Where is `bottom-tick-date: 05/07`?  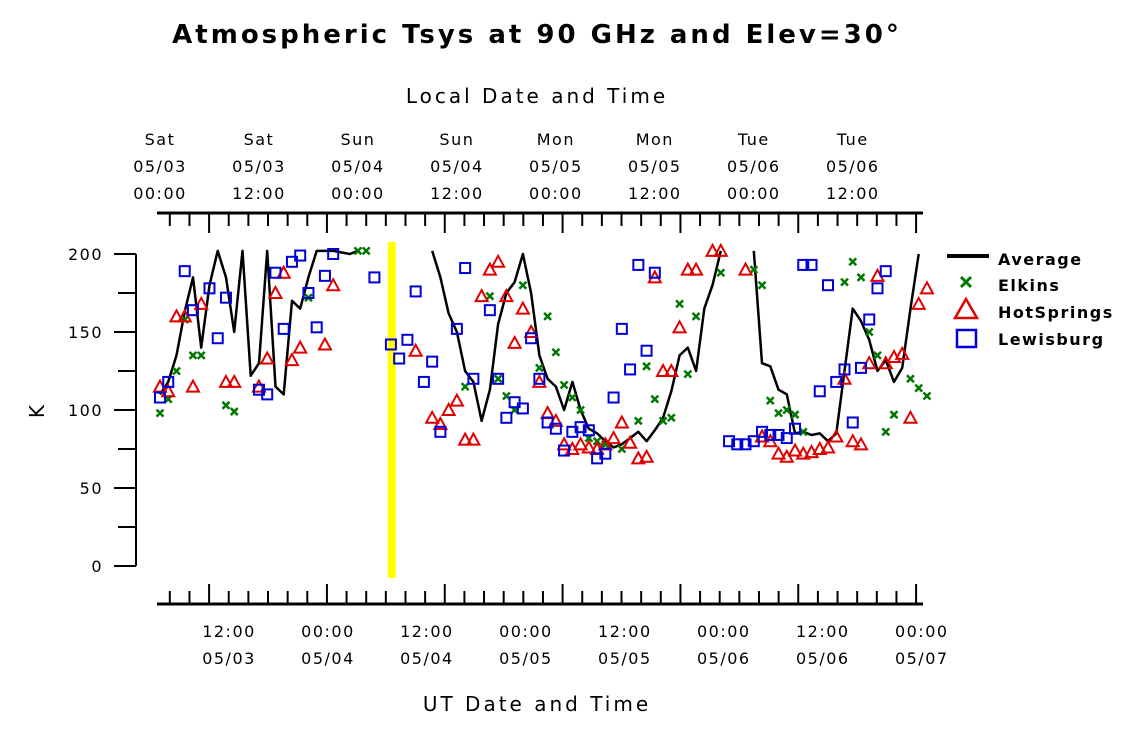
bottom-tick-date: 05/07 is located at coordinates (922, 658).